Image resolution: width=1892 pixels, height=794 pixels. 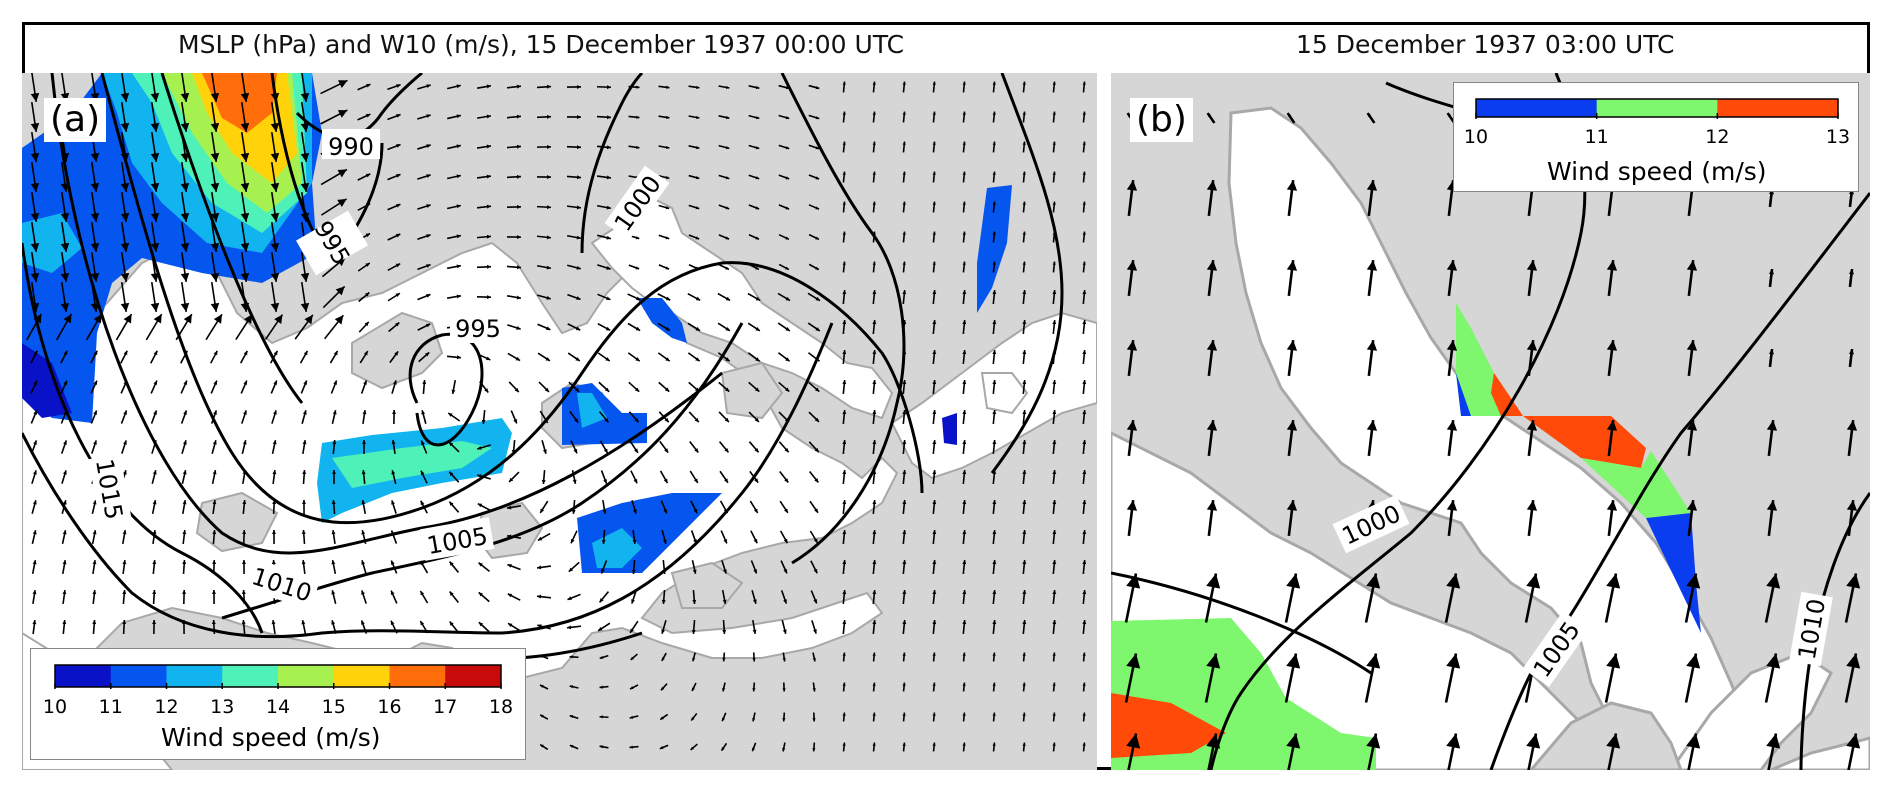 What do you see at coordinates (1838, 137) in the screenshot?
I see `panel-b-colorbar-tick-label: 13` at bounding box center [1838, 137].